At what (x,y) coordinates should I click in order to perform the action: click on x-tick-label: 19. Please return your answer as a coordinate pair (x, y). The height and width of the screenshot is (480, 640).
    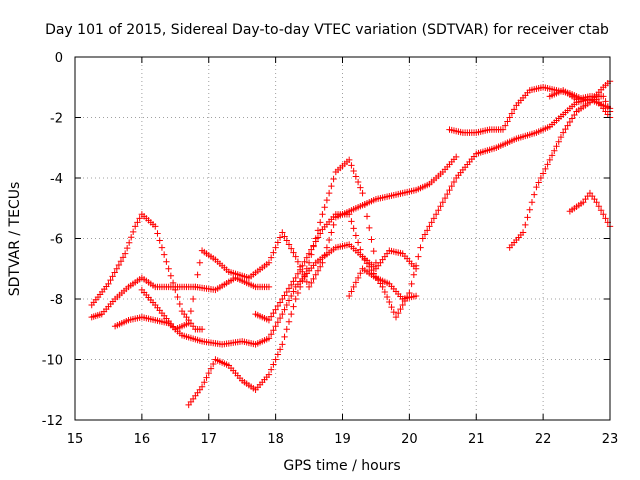
    Looking at the image, I should click on (342, 439).